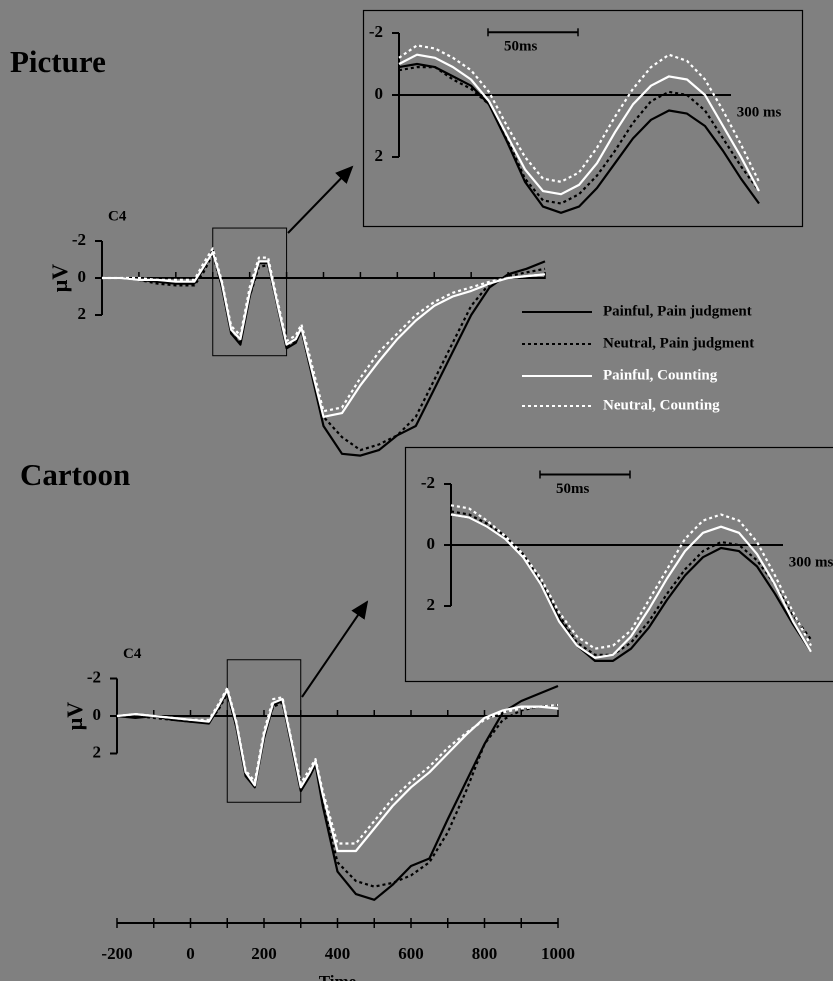 This screenshot has width=833, height=981. I want to click on legend-label: Painful, Pain judgment, so click(677, 311).